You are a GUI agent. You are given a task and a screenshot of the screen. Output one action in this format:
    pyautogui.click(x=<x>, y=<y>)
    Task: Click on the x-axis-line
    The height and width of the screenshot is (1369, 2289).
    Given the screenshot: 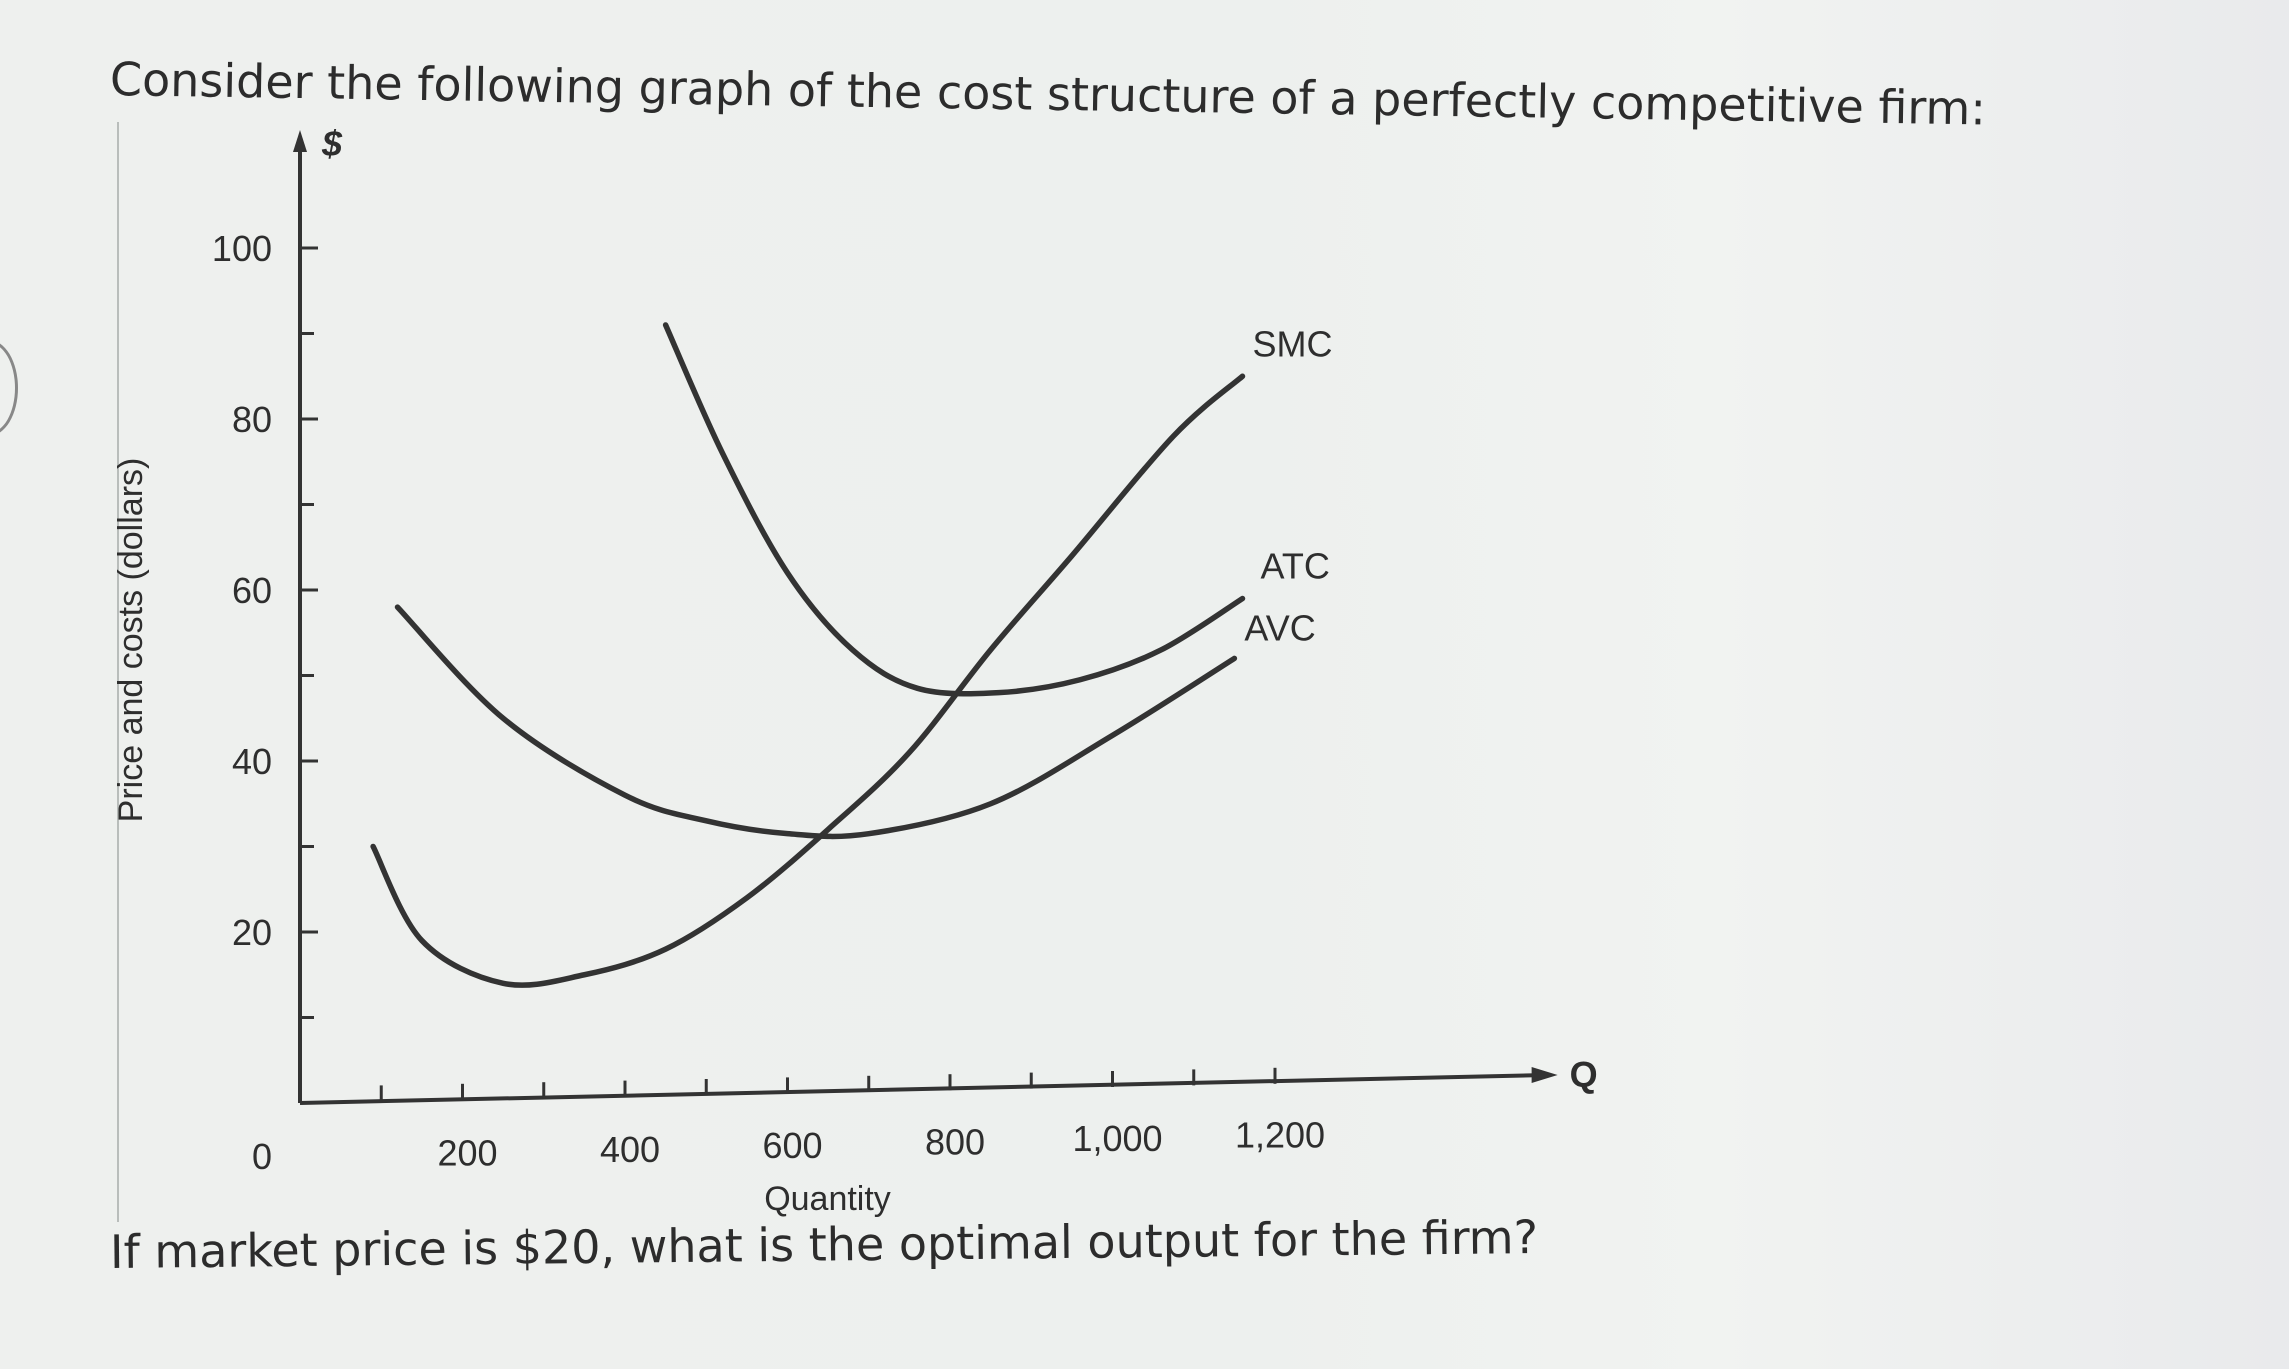 What is the action you would take?
    pyautogui.click(x=922, y=1089)
    